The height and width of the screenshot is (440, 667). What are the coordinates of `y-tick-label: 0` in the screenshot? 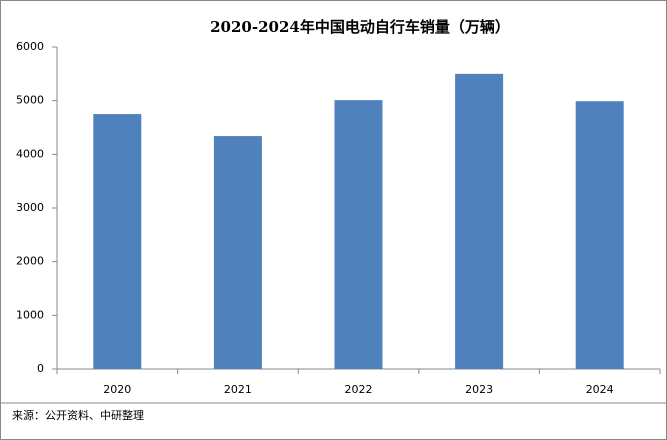 It's located at (40, 368).